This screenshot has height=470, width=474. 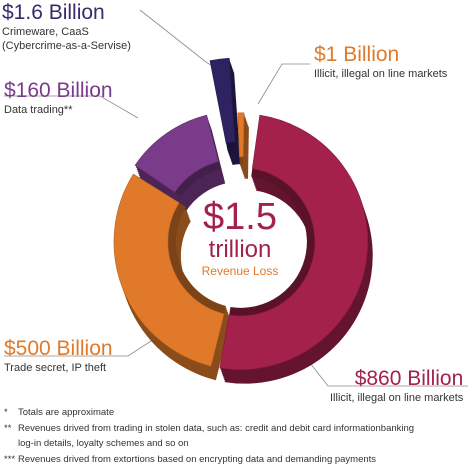 I want to click on leader-data-trading, so click(x=71, y=107).